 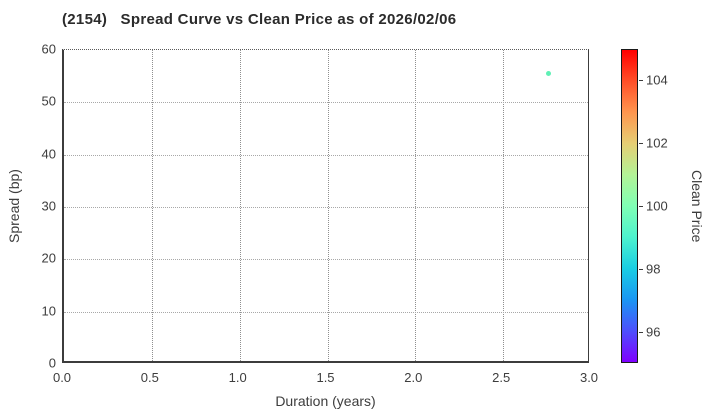 What do you see at coordinates (48, 206) in the screenshot?
I see `y-tick-label: 30` at bounding box center [48, 206].